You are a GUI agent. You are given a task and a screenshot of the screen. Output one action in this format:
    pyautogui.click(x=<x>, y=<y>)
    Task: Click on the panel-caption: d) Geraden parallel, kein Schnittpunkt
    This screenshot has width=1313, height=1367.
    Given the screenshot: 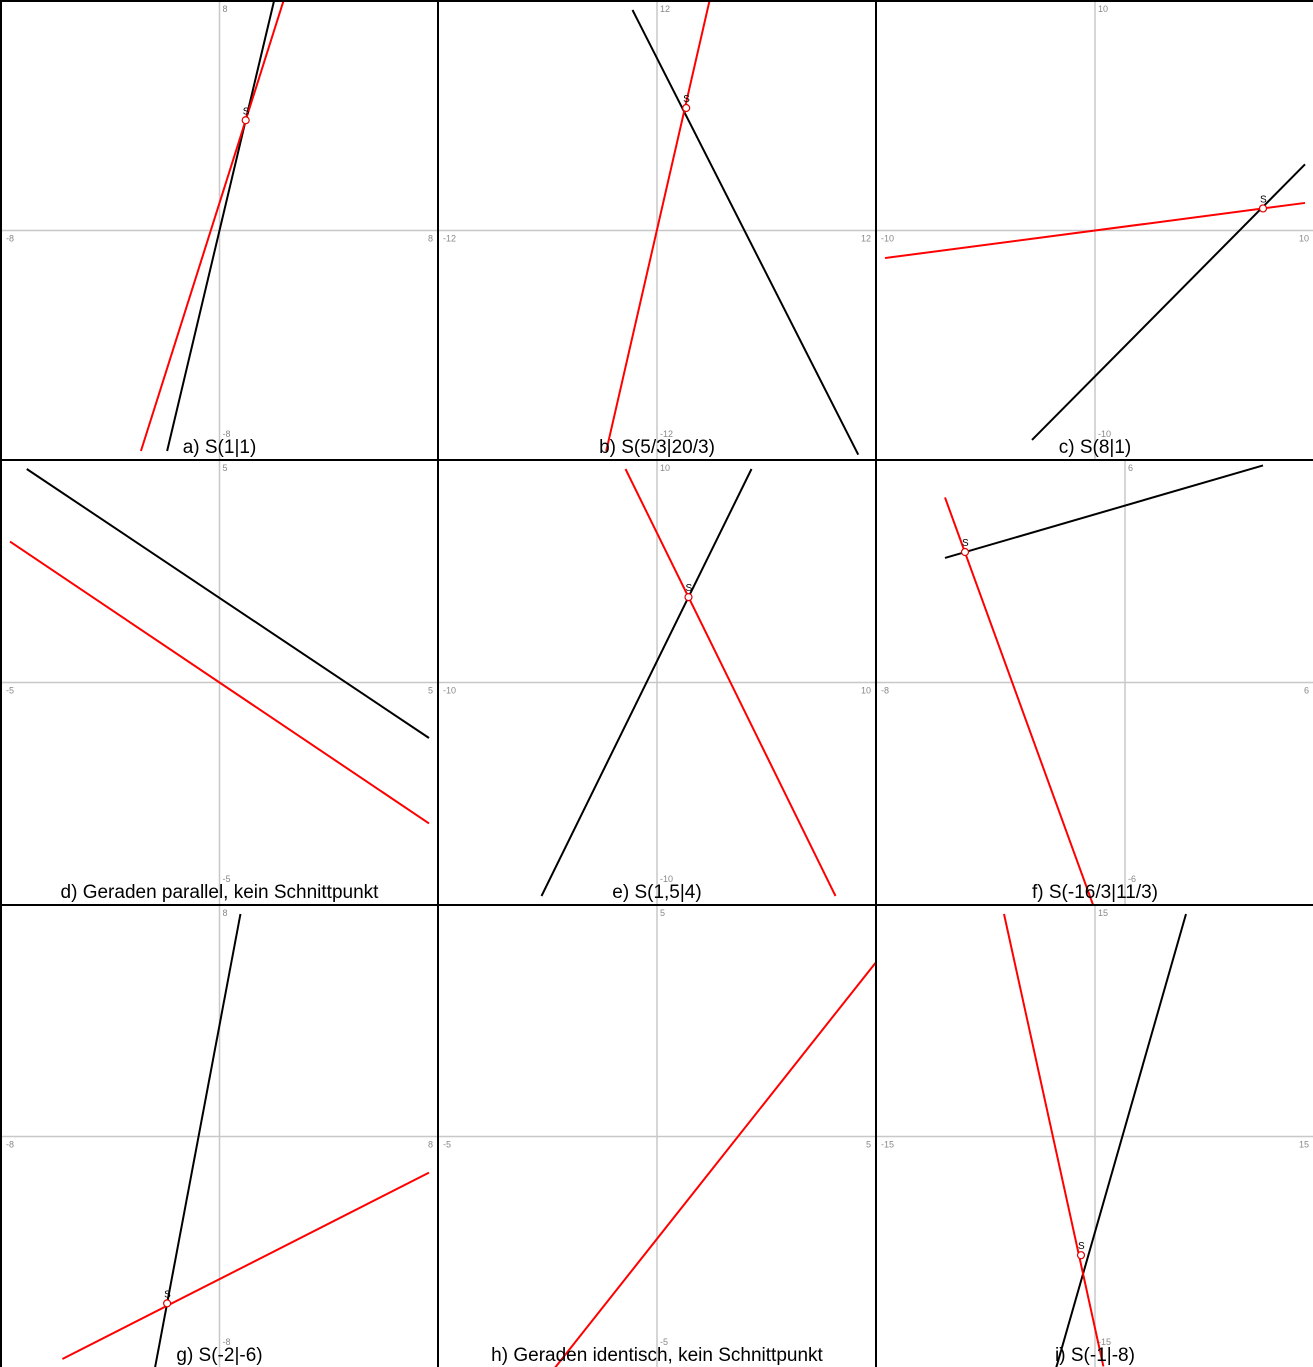 What is the action you would take?
    pyautogui.click(x=219, y=892)
    